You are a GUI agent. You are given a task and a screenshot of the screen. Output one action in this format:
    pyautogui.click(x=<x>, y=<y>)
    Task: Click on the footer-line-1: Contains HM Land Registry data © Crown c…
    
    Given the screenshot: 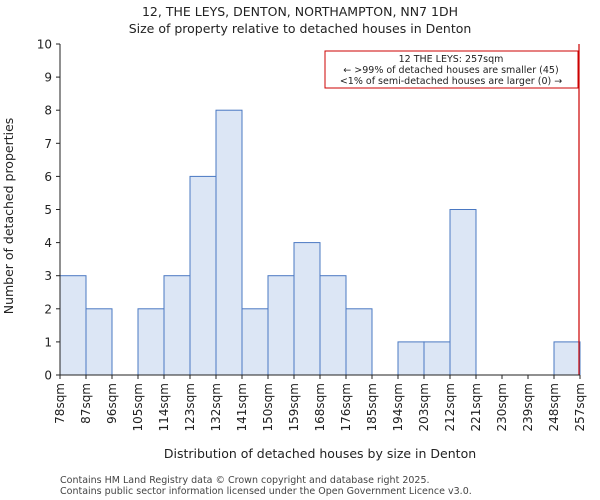 What is the action you would take?
    pyautogui.click(x=245, y=480)
    